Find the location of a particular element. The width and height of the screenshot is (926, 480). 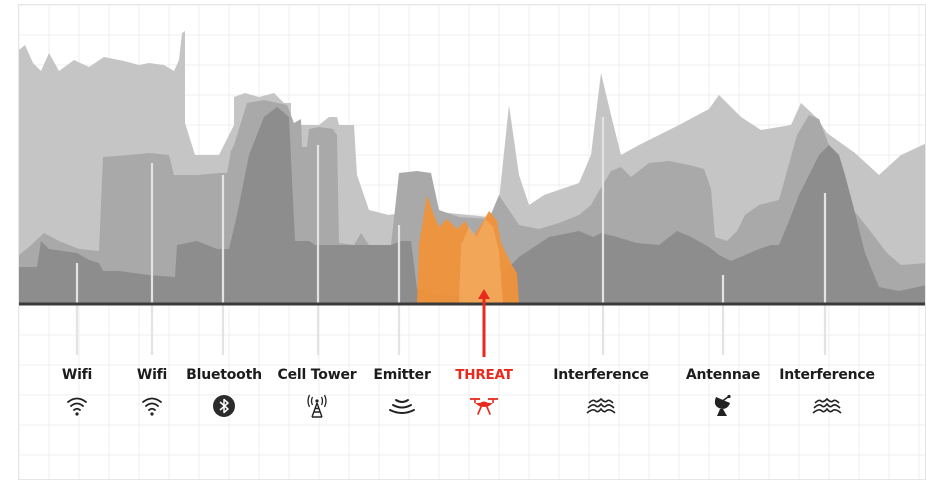

signal-label-wifi-2: Wifi is located at coordinates (152, 375).